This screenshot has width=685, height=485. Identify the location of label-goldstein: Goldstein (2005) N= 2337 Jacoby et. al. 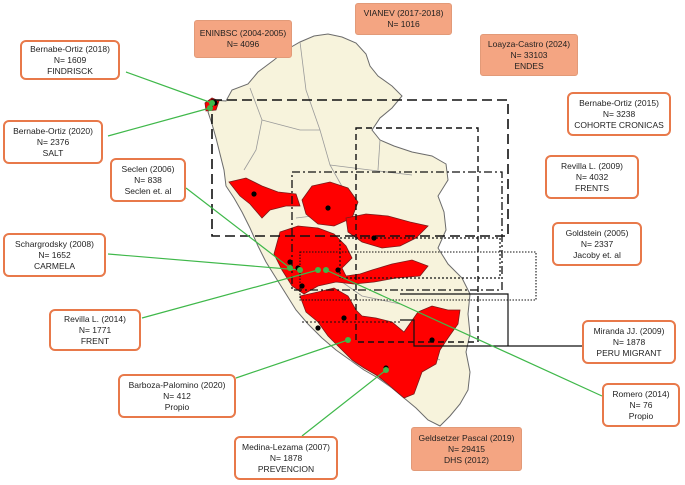
(597, 244).